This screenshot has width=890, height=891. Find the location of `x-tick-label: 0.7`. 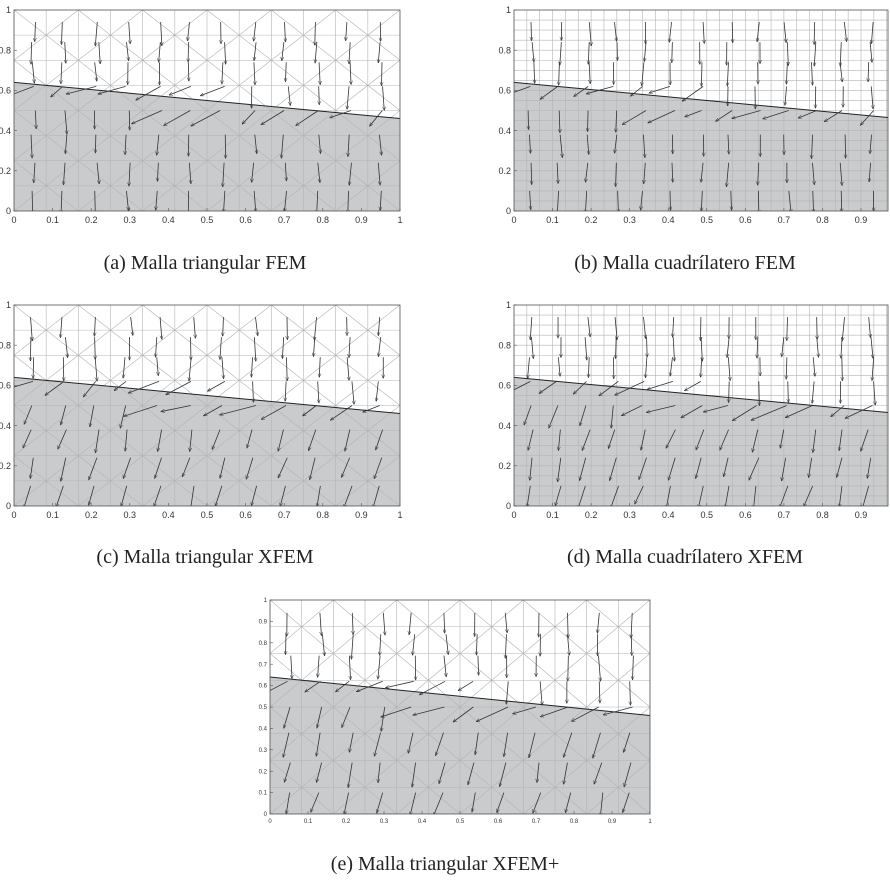

x-tick-label: 0.7 is located at coordinates (284, 515).